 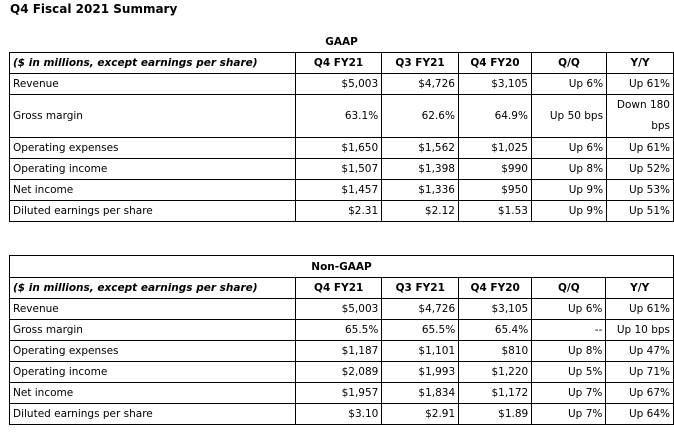 I want to click on cell-q4fy20: 64.9%, so click(x=494, y=116).